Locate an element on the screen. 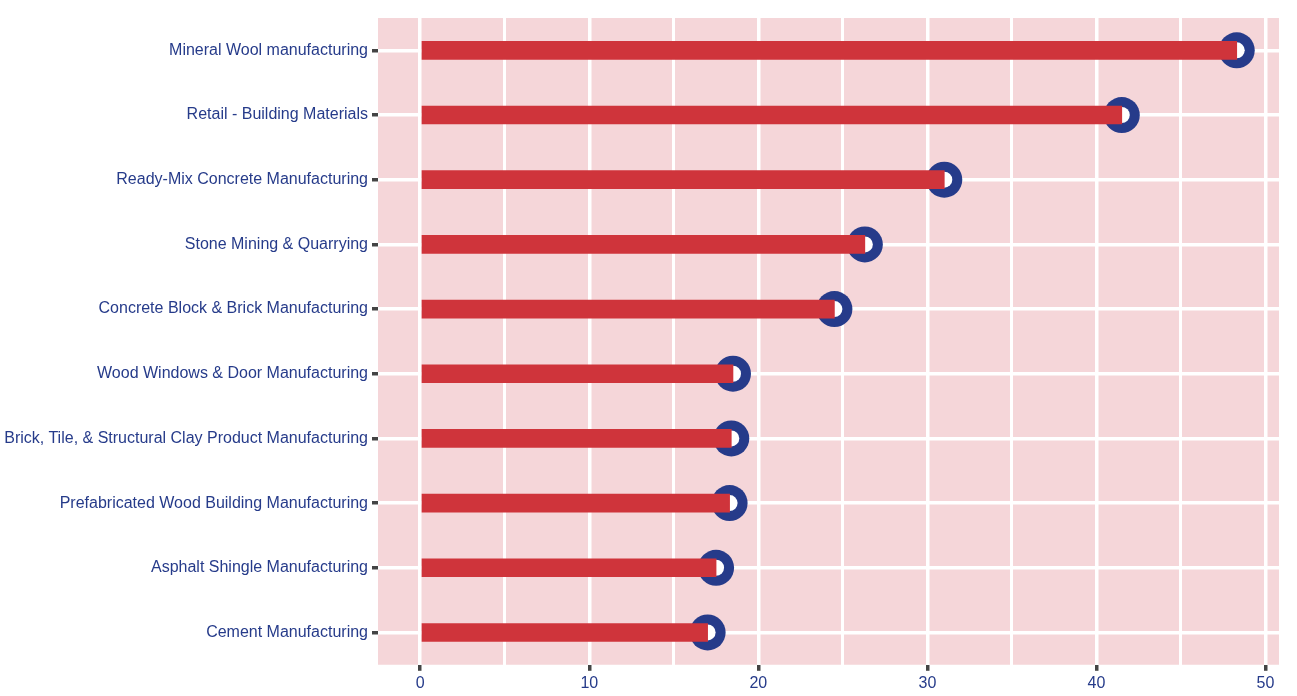  x-tick-label: 50 is located at coordinates (1265, 682).